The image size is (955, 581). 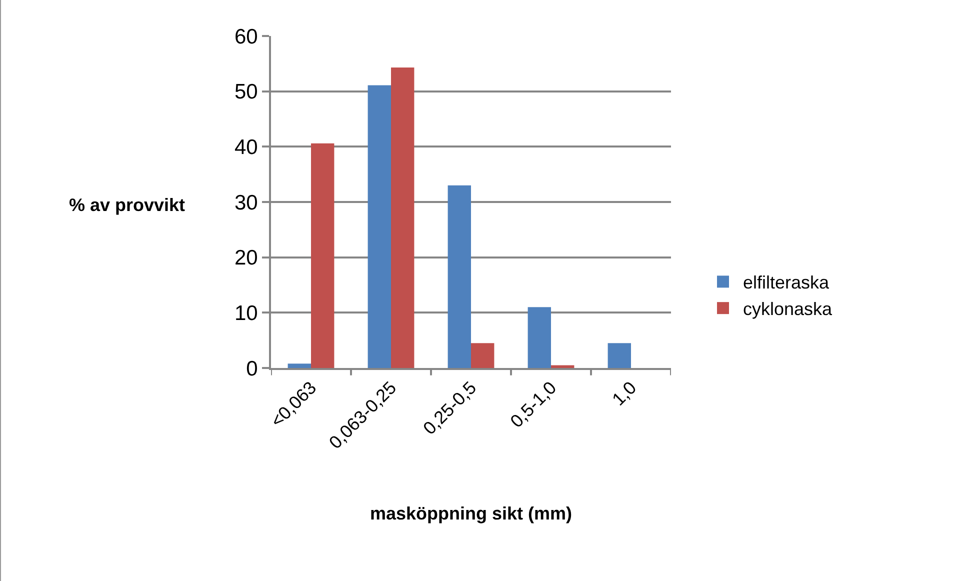 What do you see at coordinates (246, 92) in the screenshot?
I see `y-tick-label: 50` at bounding box center [246, 92].